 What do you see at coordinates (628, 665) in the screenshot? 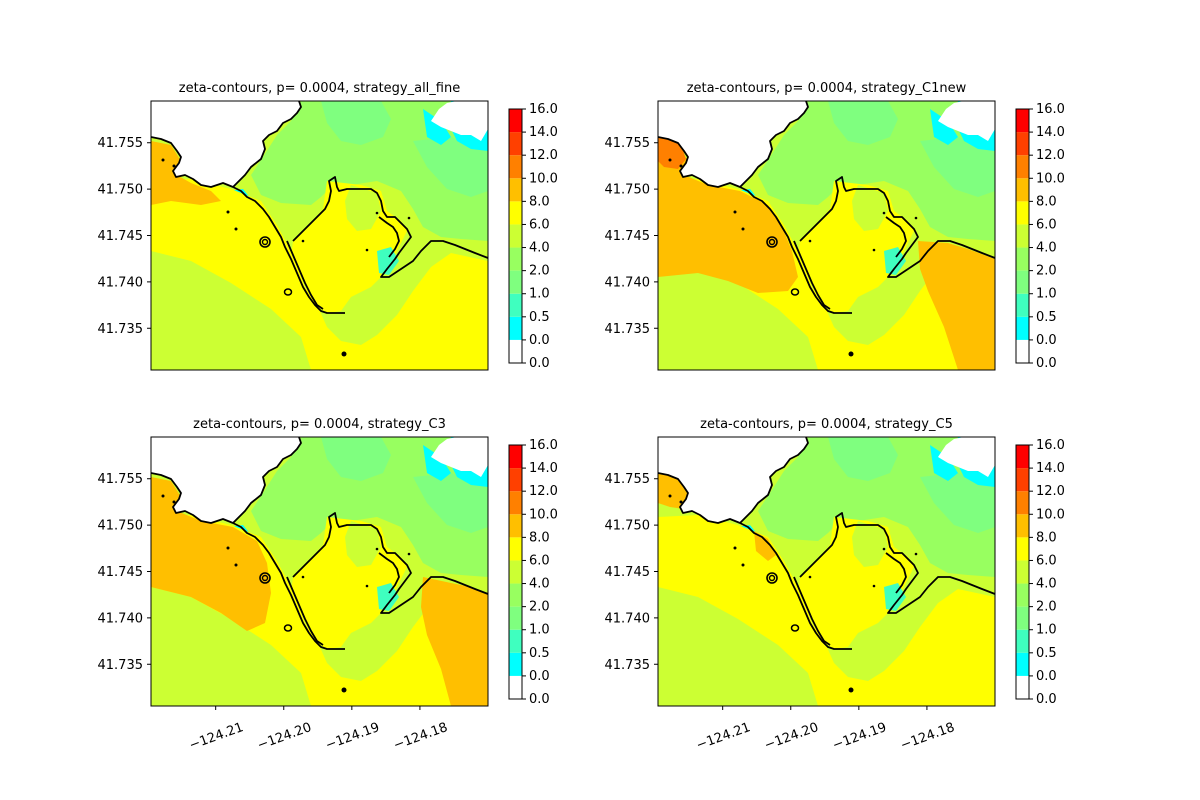
I see `y-tick-label: 41.735` at bounding box center [628, 665].